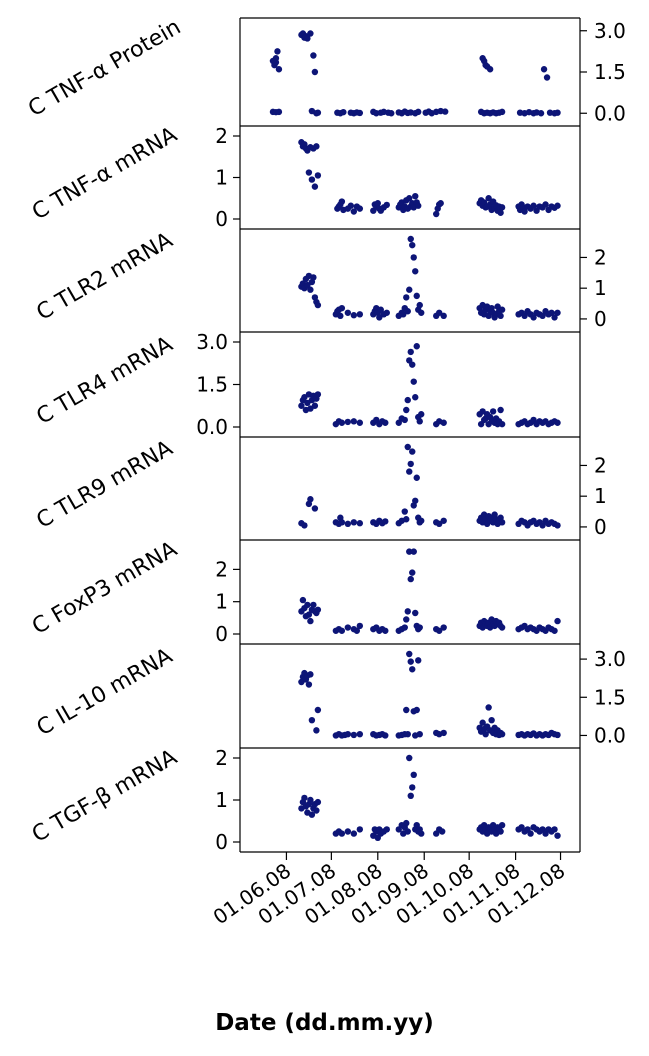 The width and height of the screenshot is (649, 1056). Describe the element at coordinates (304, 591) in the screenshot. I see `panel-6: 0 1 2 C FoxP3 mRNA` at that location.